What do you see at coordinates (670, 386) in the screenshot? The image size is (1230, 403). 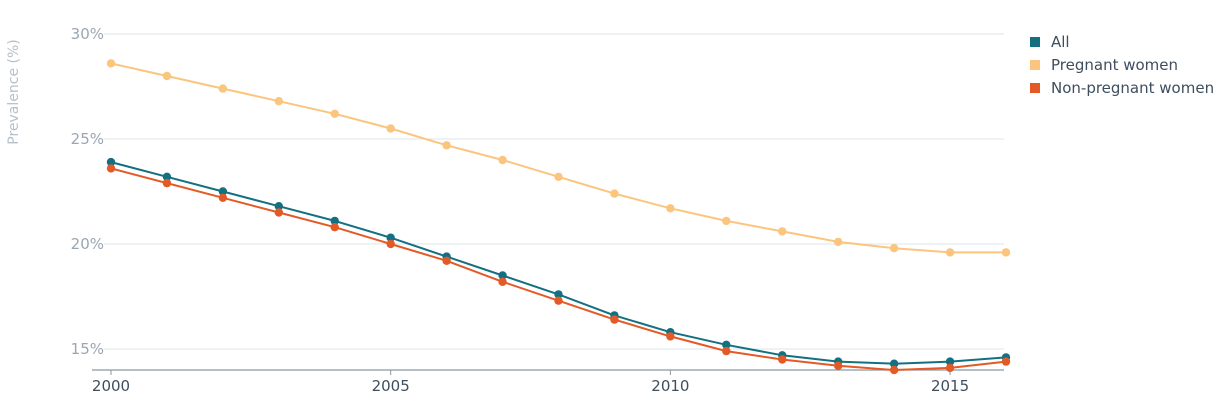 I see `x-tick-label: 2010` at bounding box center [670, 386].